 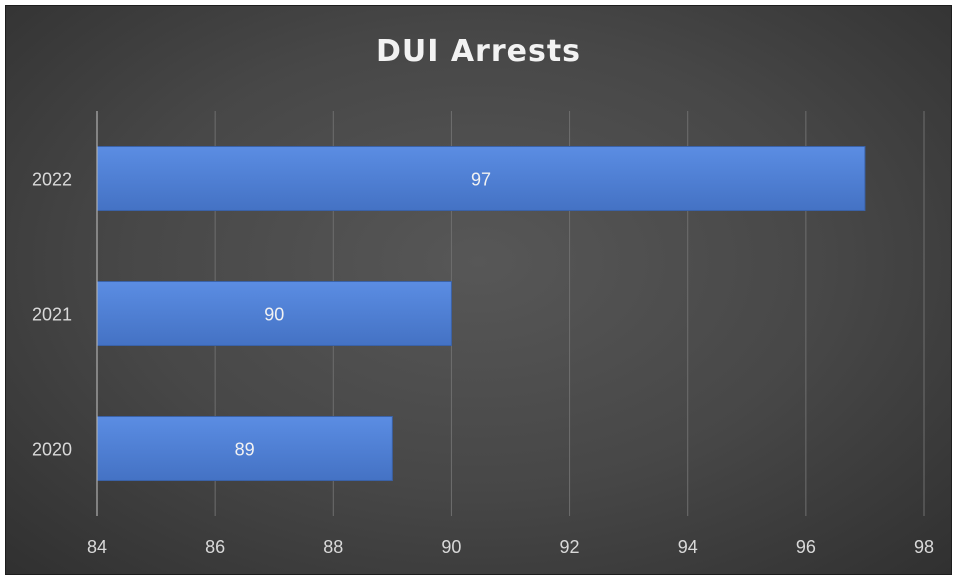 What do you see at coordinates (97, 547) in the screenshot?
I see `x-tick-label-84: 84` at bounding box center [97, 547].